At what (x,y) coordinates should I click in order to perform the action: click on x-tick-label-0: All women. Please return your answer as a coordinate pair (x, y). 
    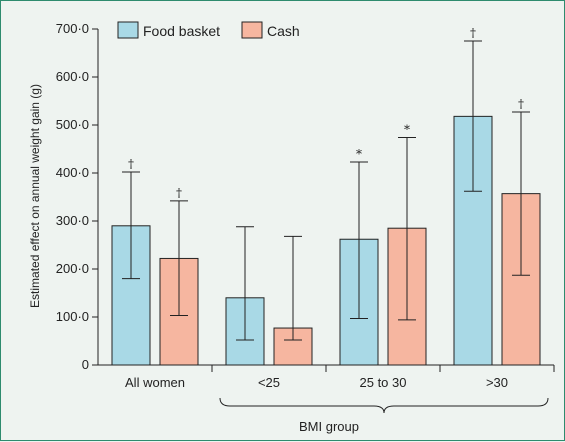
    Looking at the image, I should click on (155, 382).